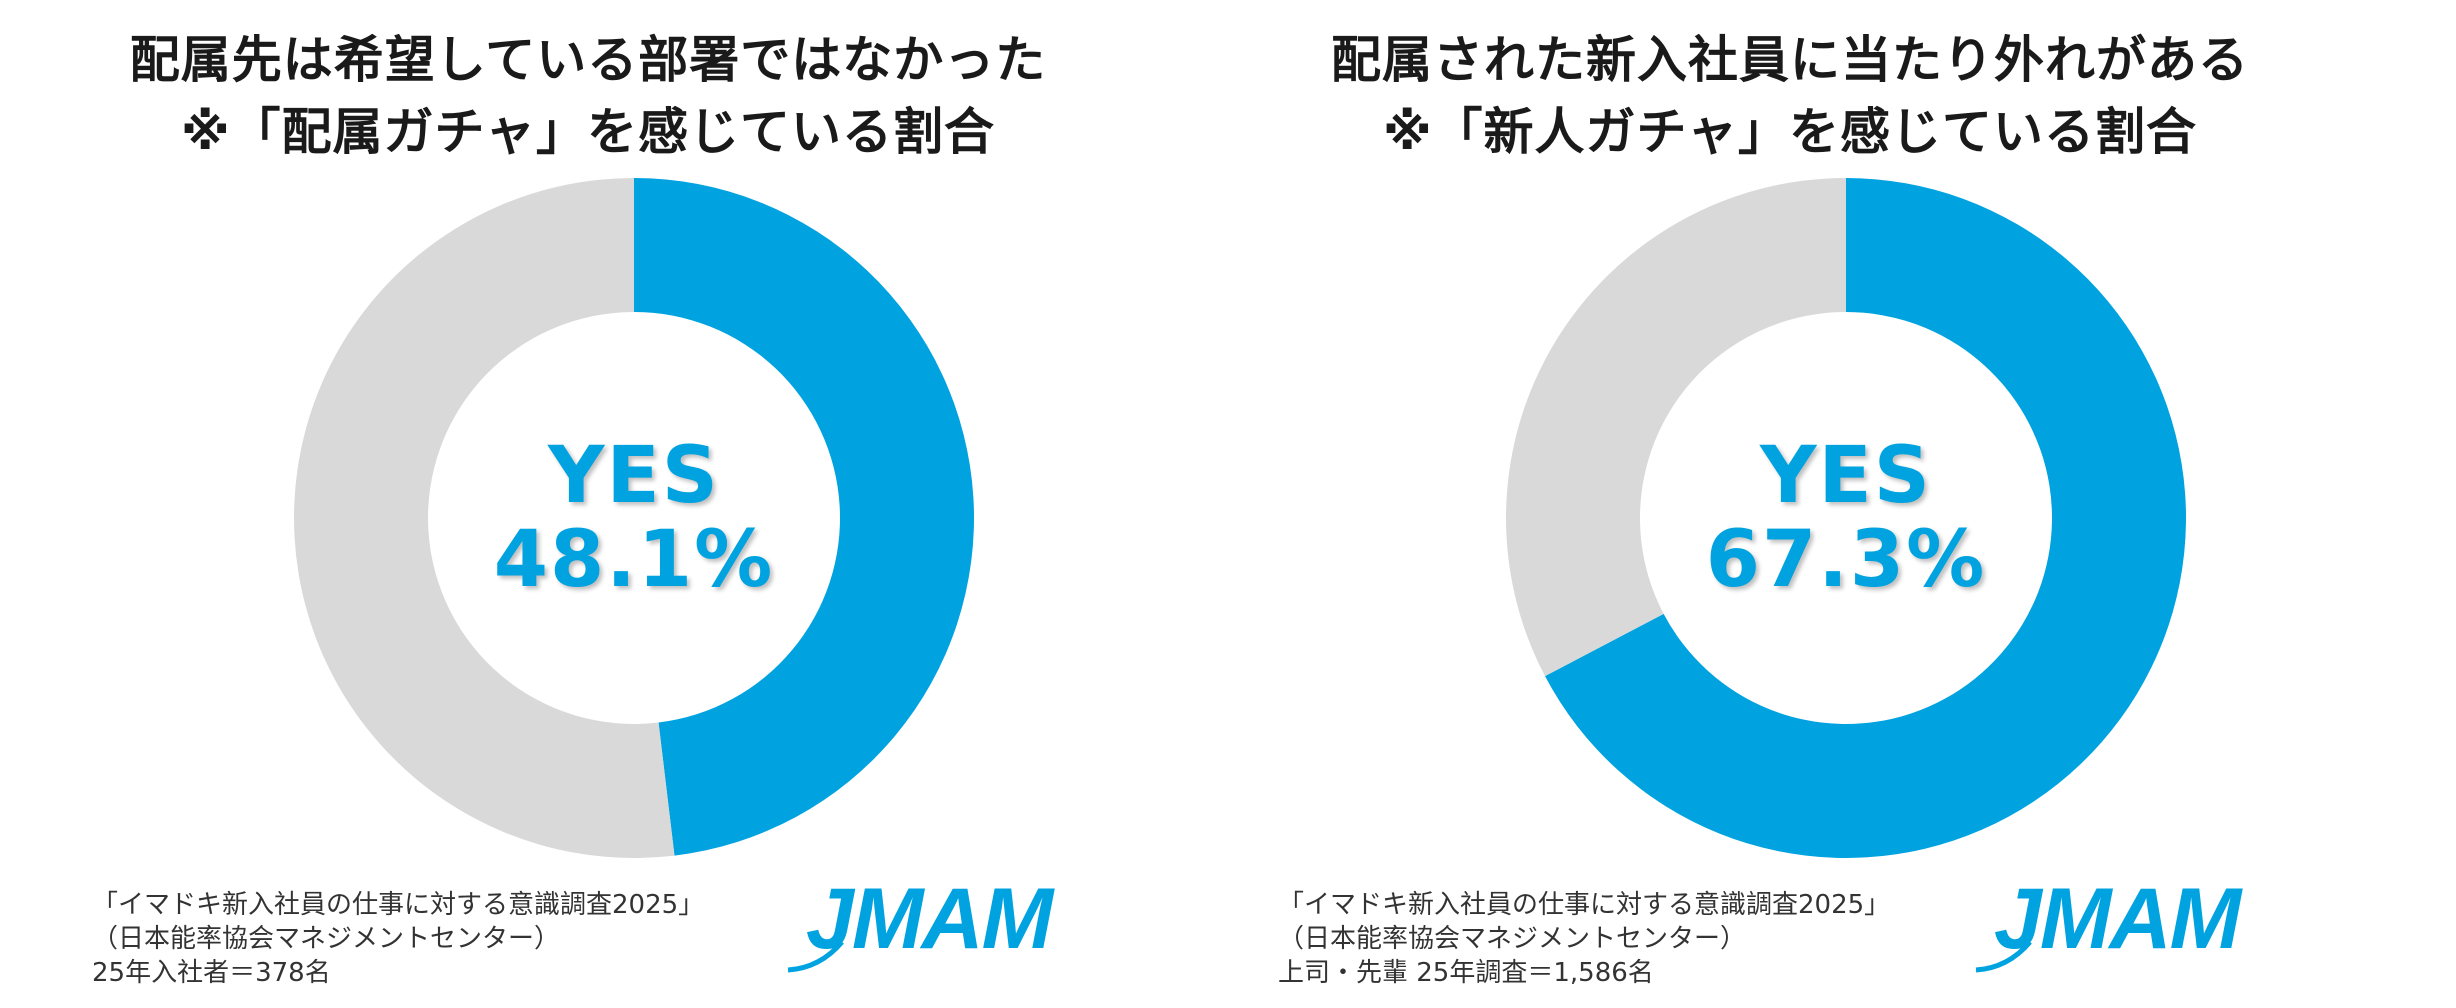 The height and width of the screenshot is (1008, 2456). Describe the element at coordinates (1466, 973) in the screenshot. I see `source-line: 上司・先輩 25年調査＝1,586名` at that location.